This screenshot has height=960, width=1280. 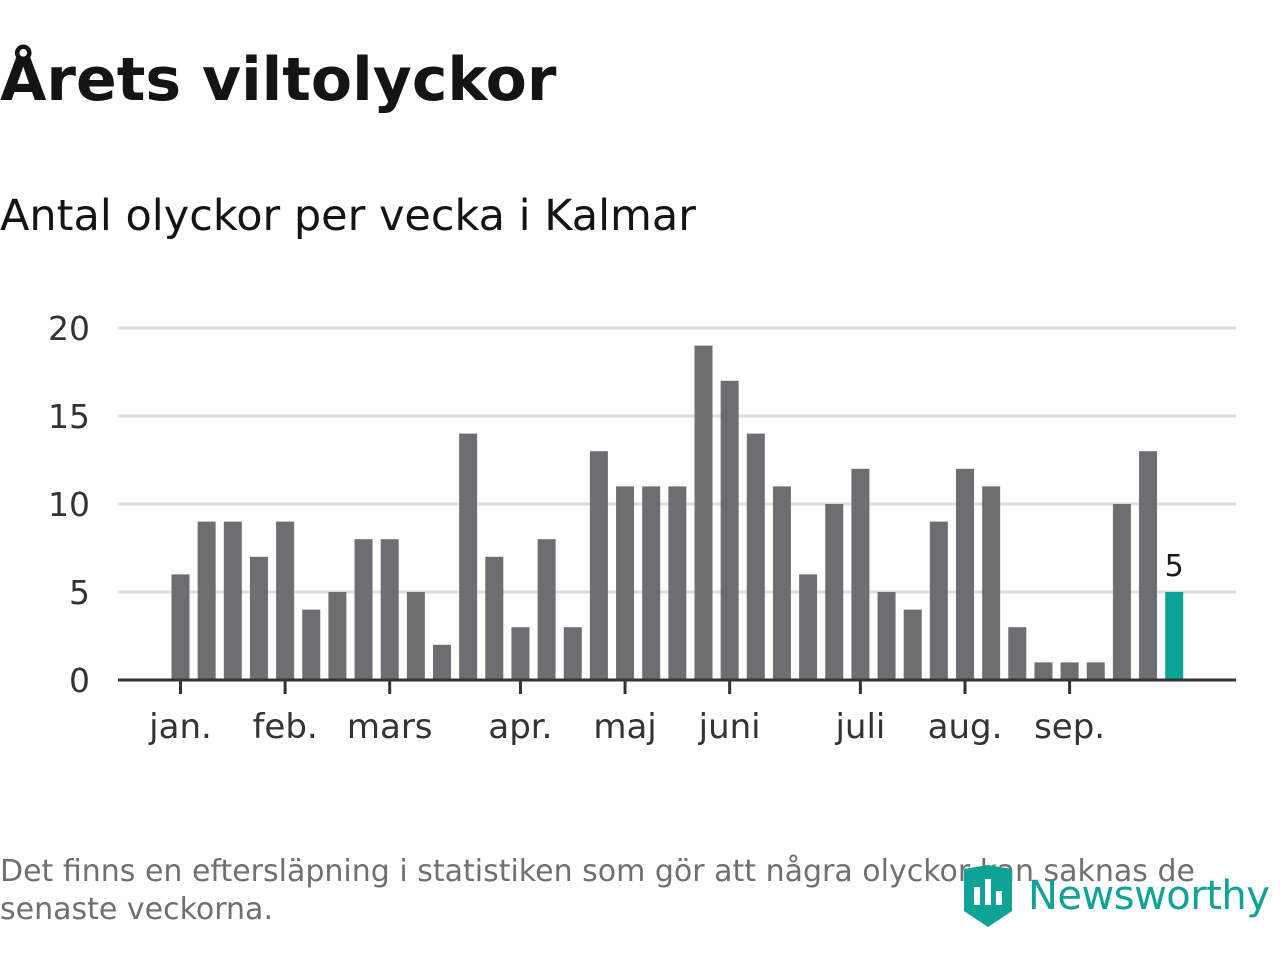 I want to click on x-tick-label: mars, so click(x=390, y=727).